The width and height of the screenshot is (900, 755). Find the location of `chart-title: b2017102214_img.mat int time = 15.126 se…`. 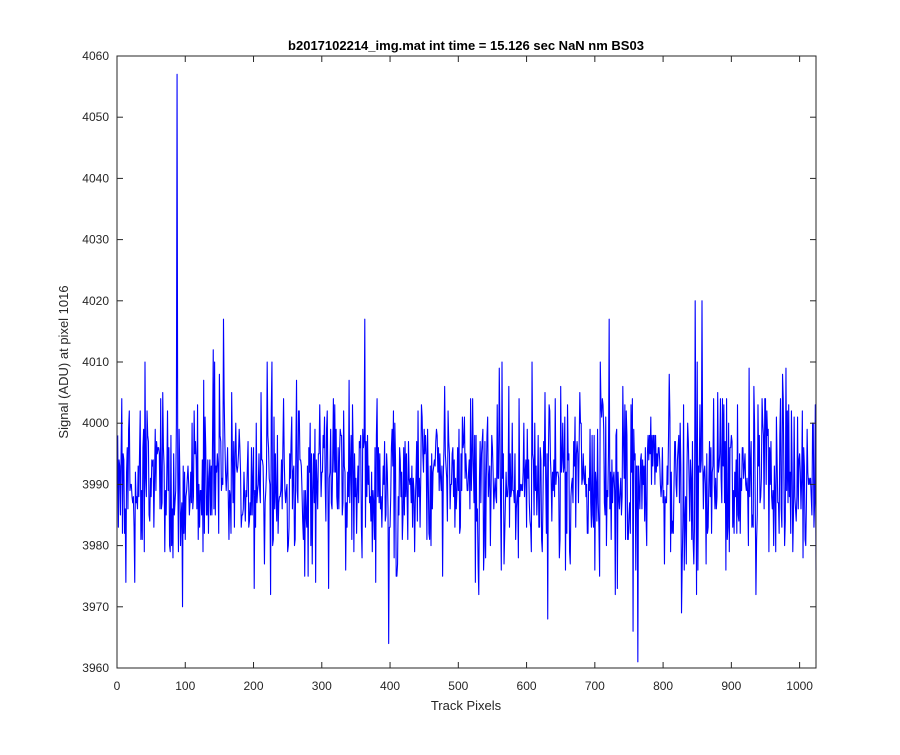

chart-title: b2017102214_img.mat int time = 15.126 se… is located at coordinates (466, 45).